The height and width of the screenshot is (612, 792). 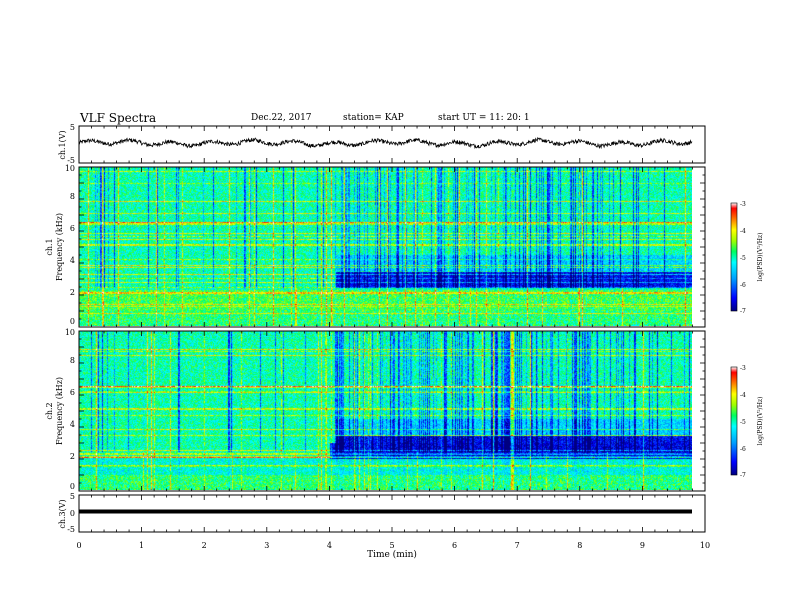 What do you see at coordinates (72, 360) in the screenshot?
I see `ch2-spec-ytick-8: 8` at bounding box center [72, 360].